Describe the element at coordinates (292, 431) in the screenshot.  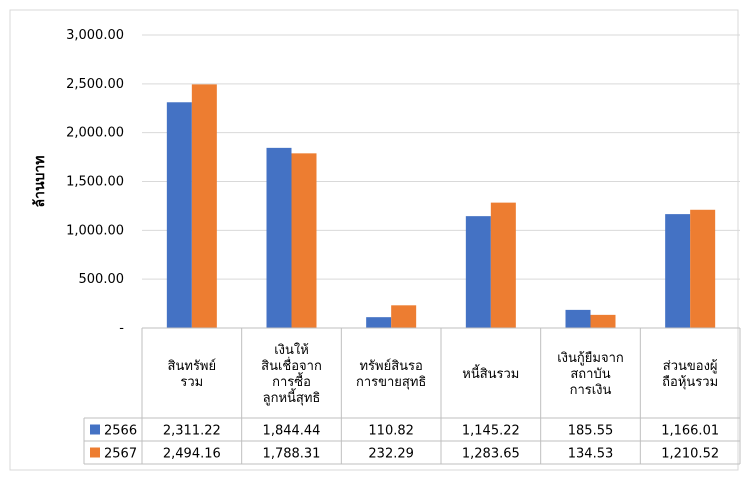
I see `table-cell: 1,844.44` at that location.